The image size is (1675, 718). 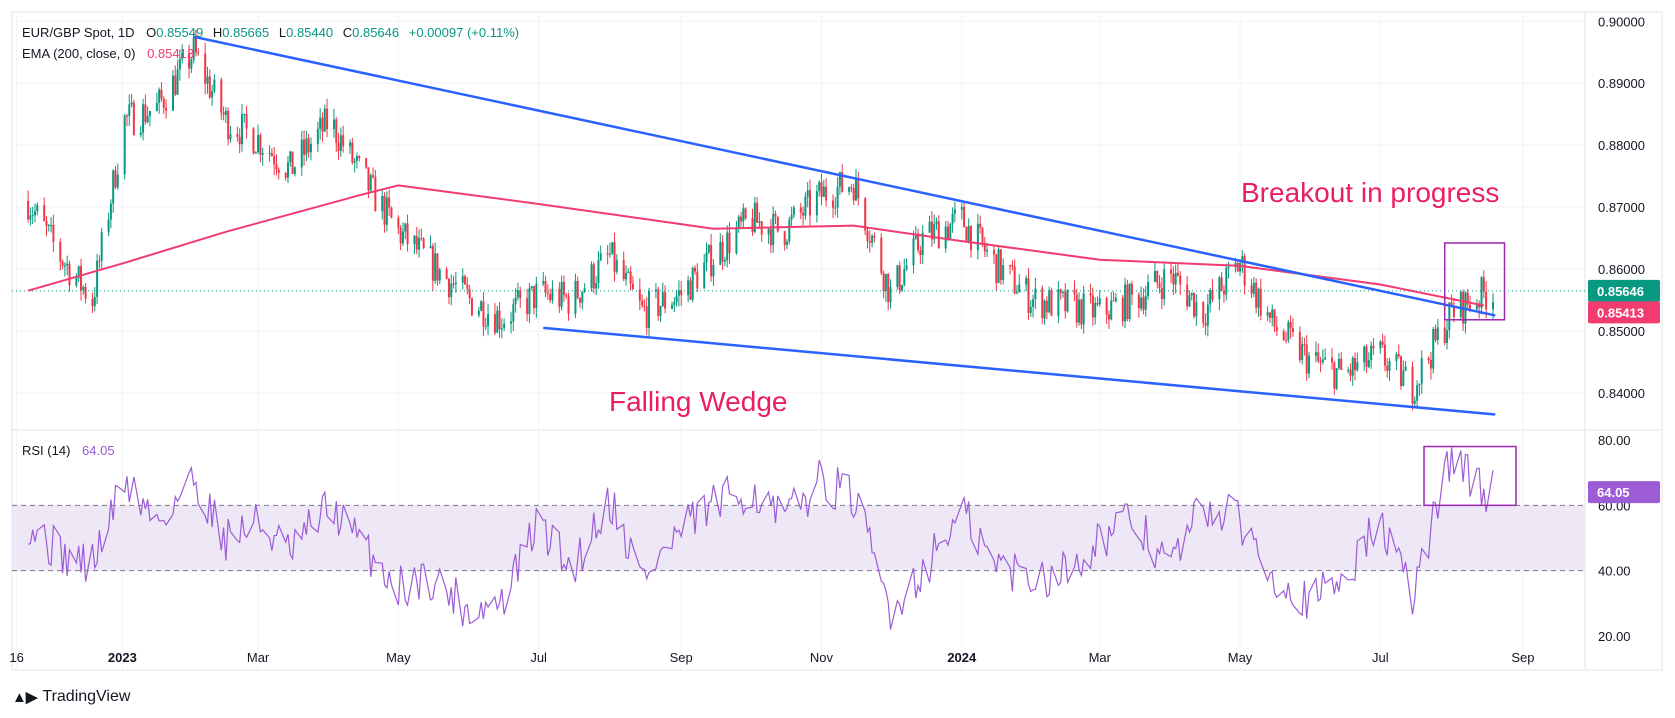 I want to click on last-price-badge-label: 0.85646, so click(x=1620, y=291).